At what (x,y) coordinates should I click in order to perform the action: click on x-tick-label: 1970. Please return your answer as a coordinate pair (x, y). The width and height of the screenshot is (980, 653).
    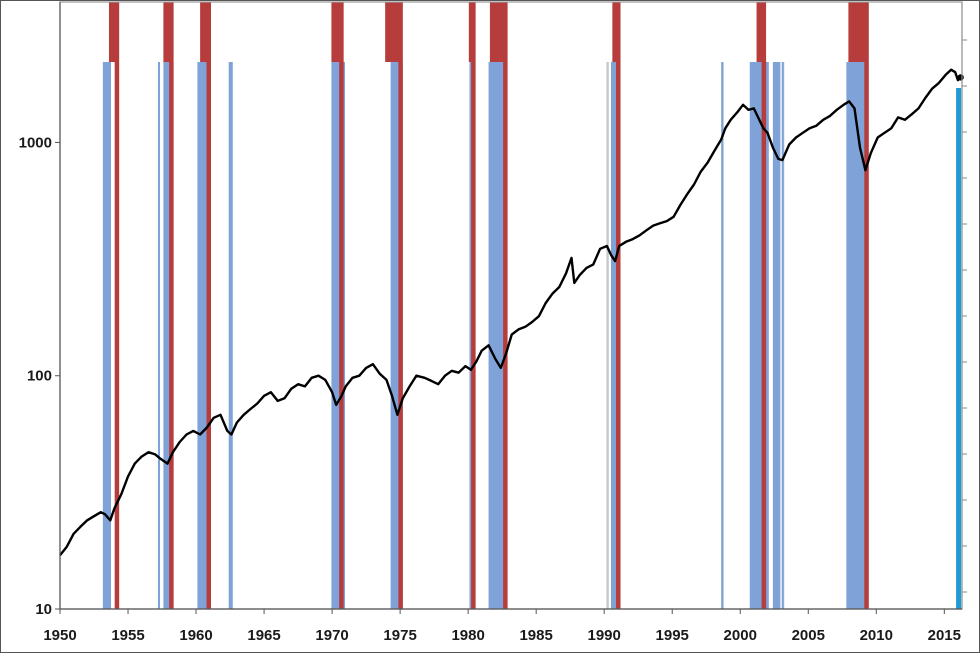
    Looking at the image, I should click on (331, 635).